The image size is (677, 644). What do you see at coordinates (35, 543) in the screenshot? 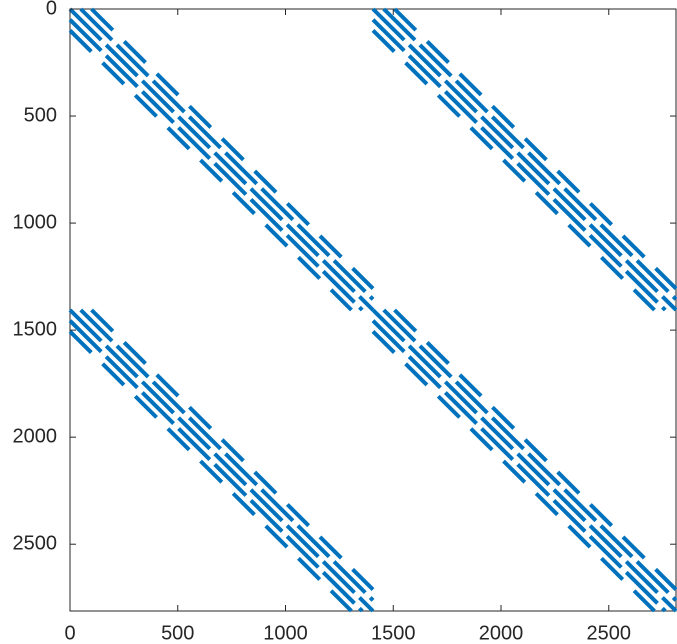
I see `y-tick-label: 2500` at bounding box center [35, 543].